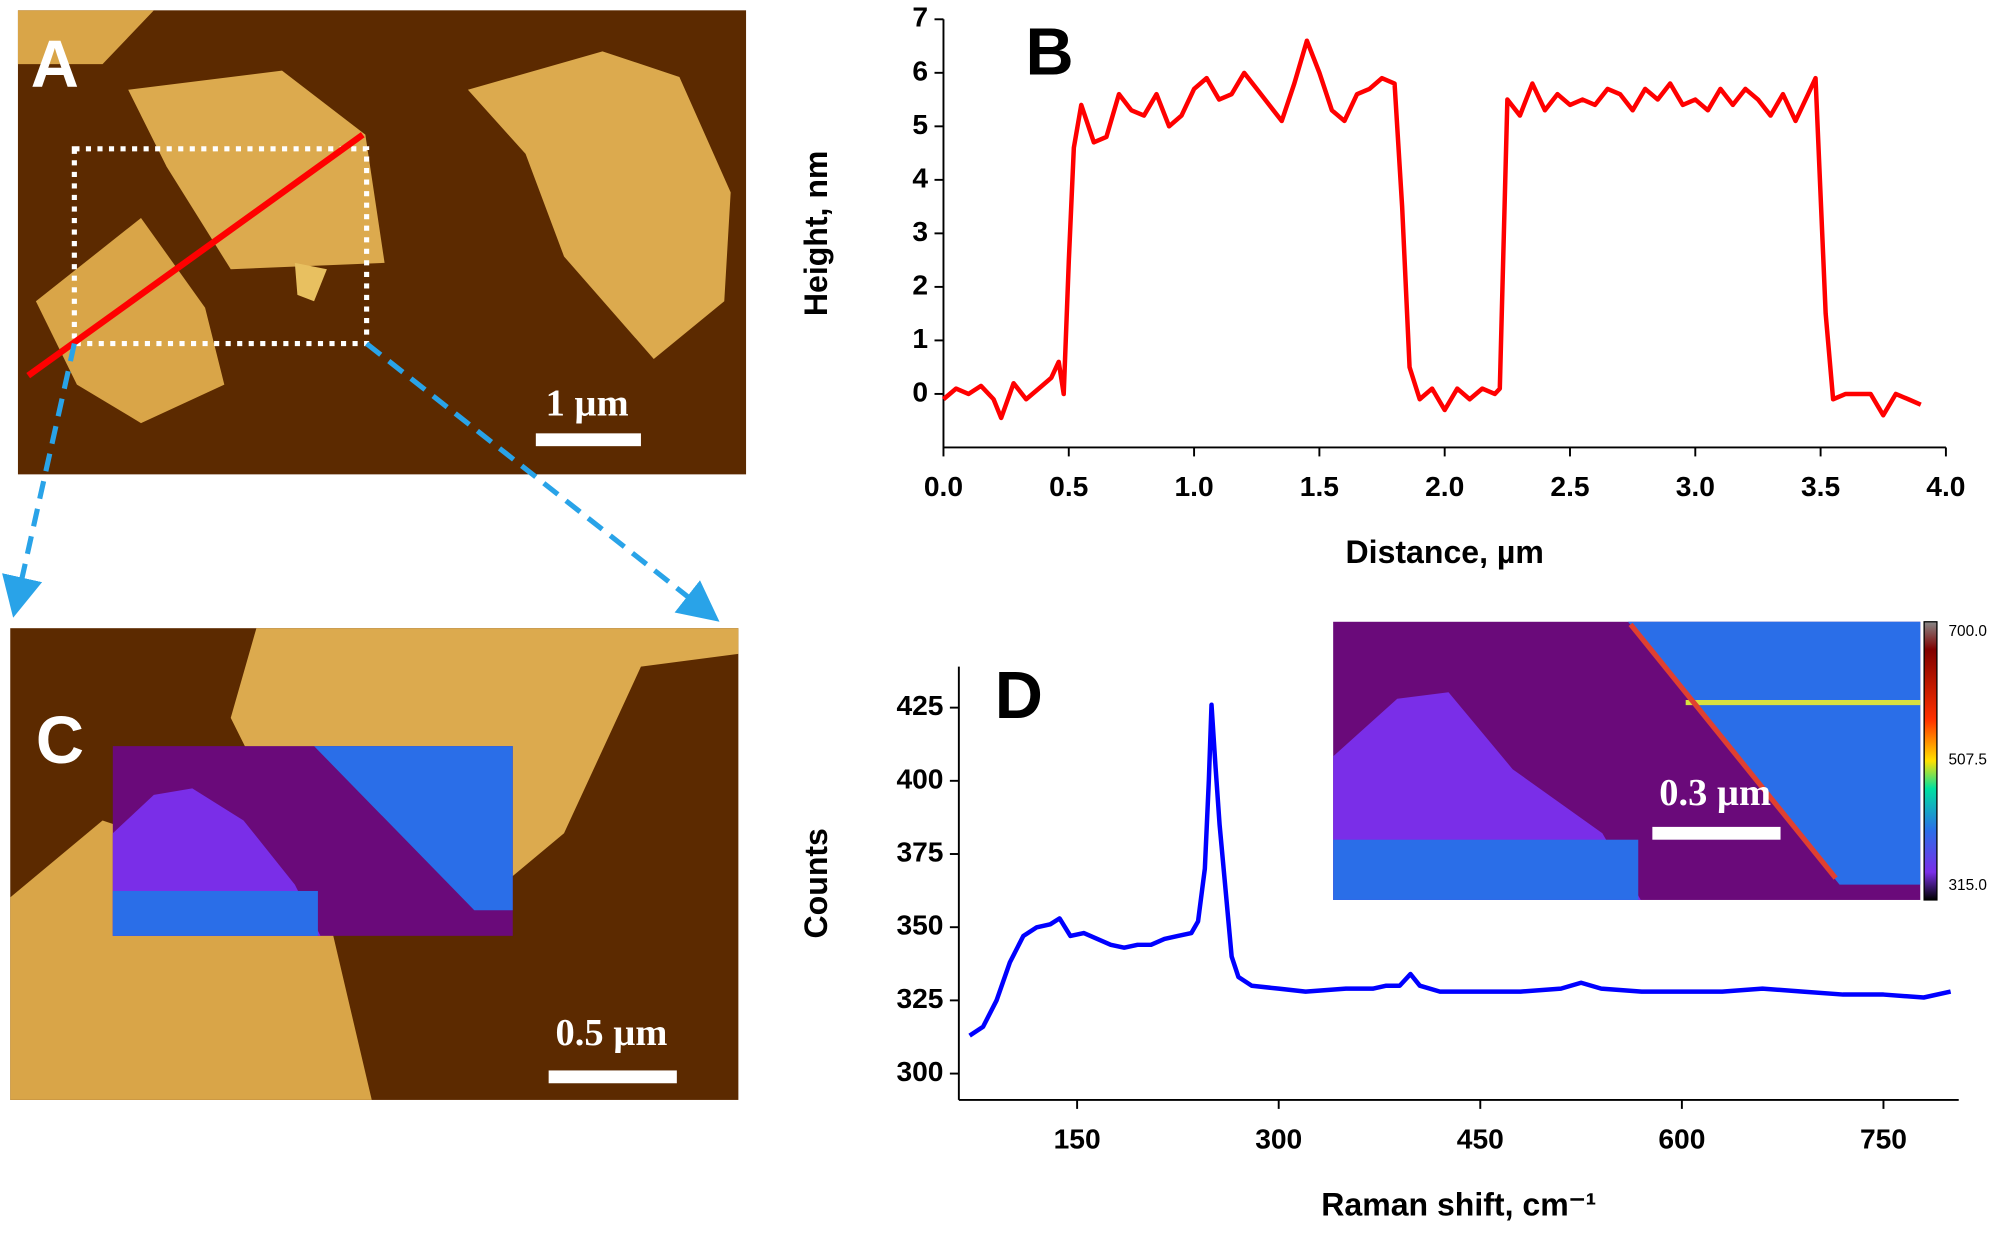 This screenshot has width=2010, height=1241. I want to click on colorbar-label: 507.5, so click(1967, 759).